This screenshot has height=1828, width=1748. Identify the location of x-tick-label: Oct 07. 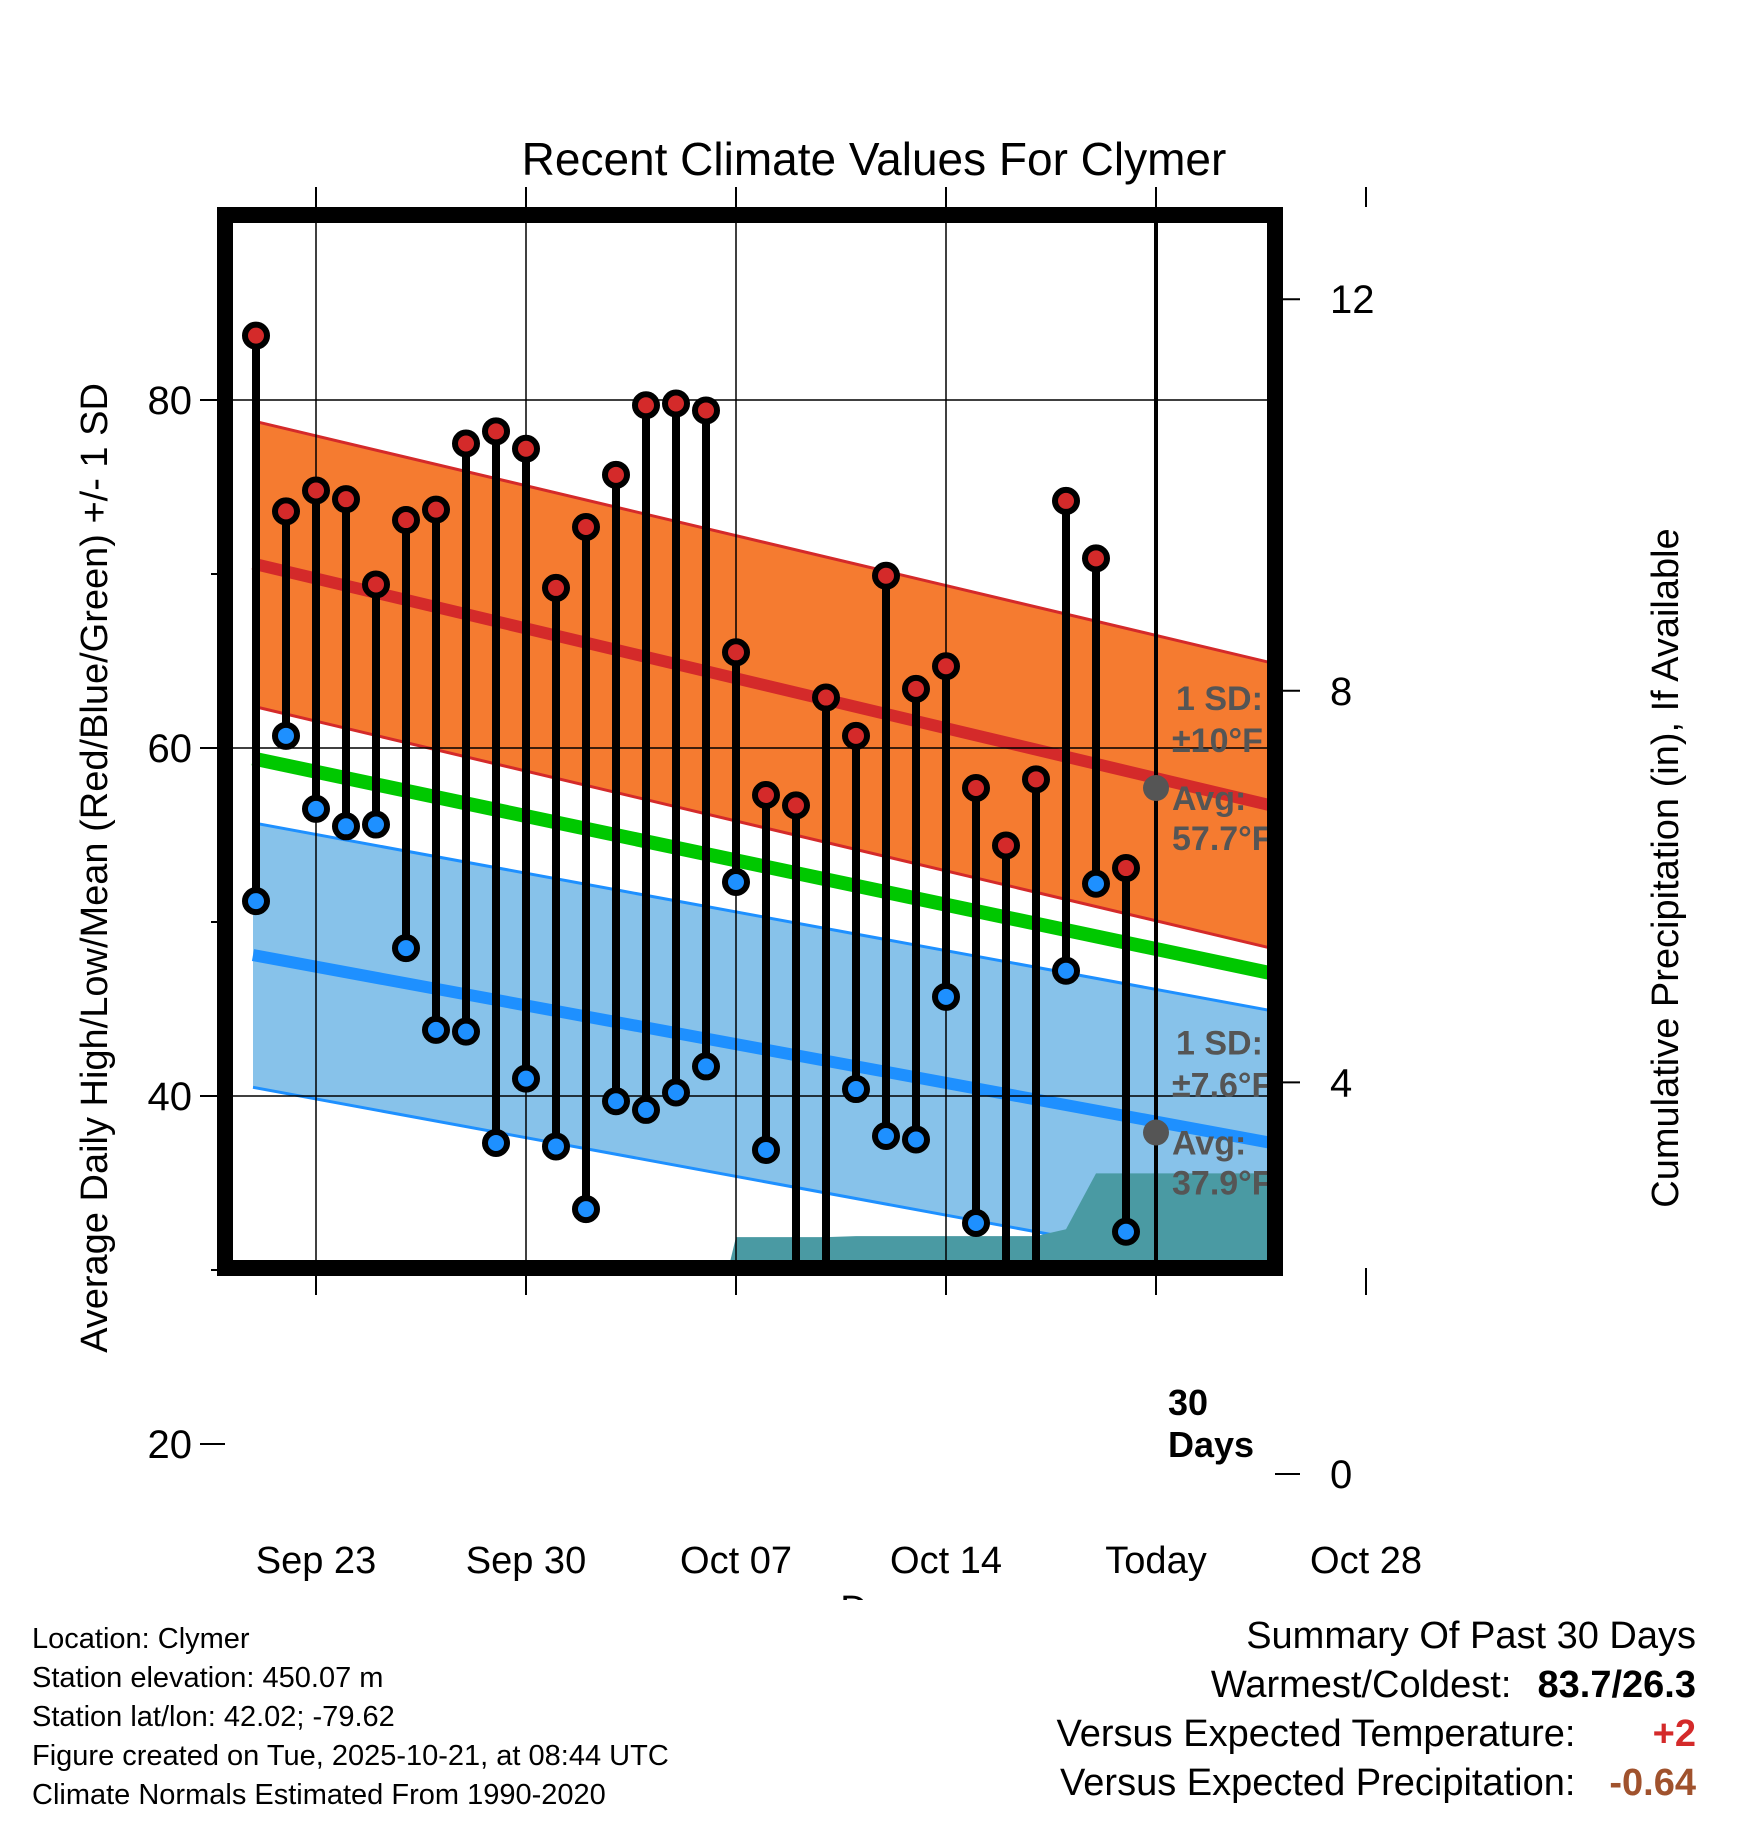
(736, 1561).